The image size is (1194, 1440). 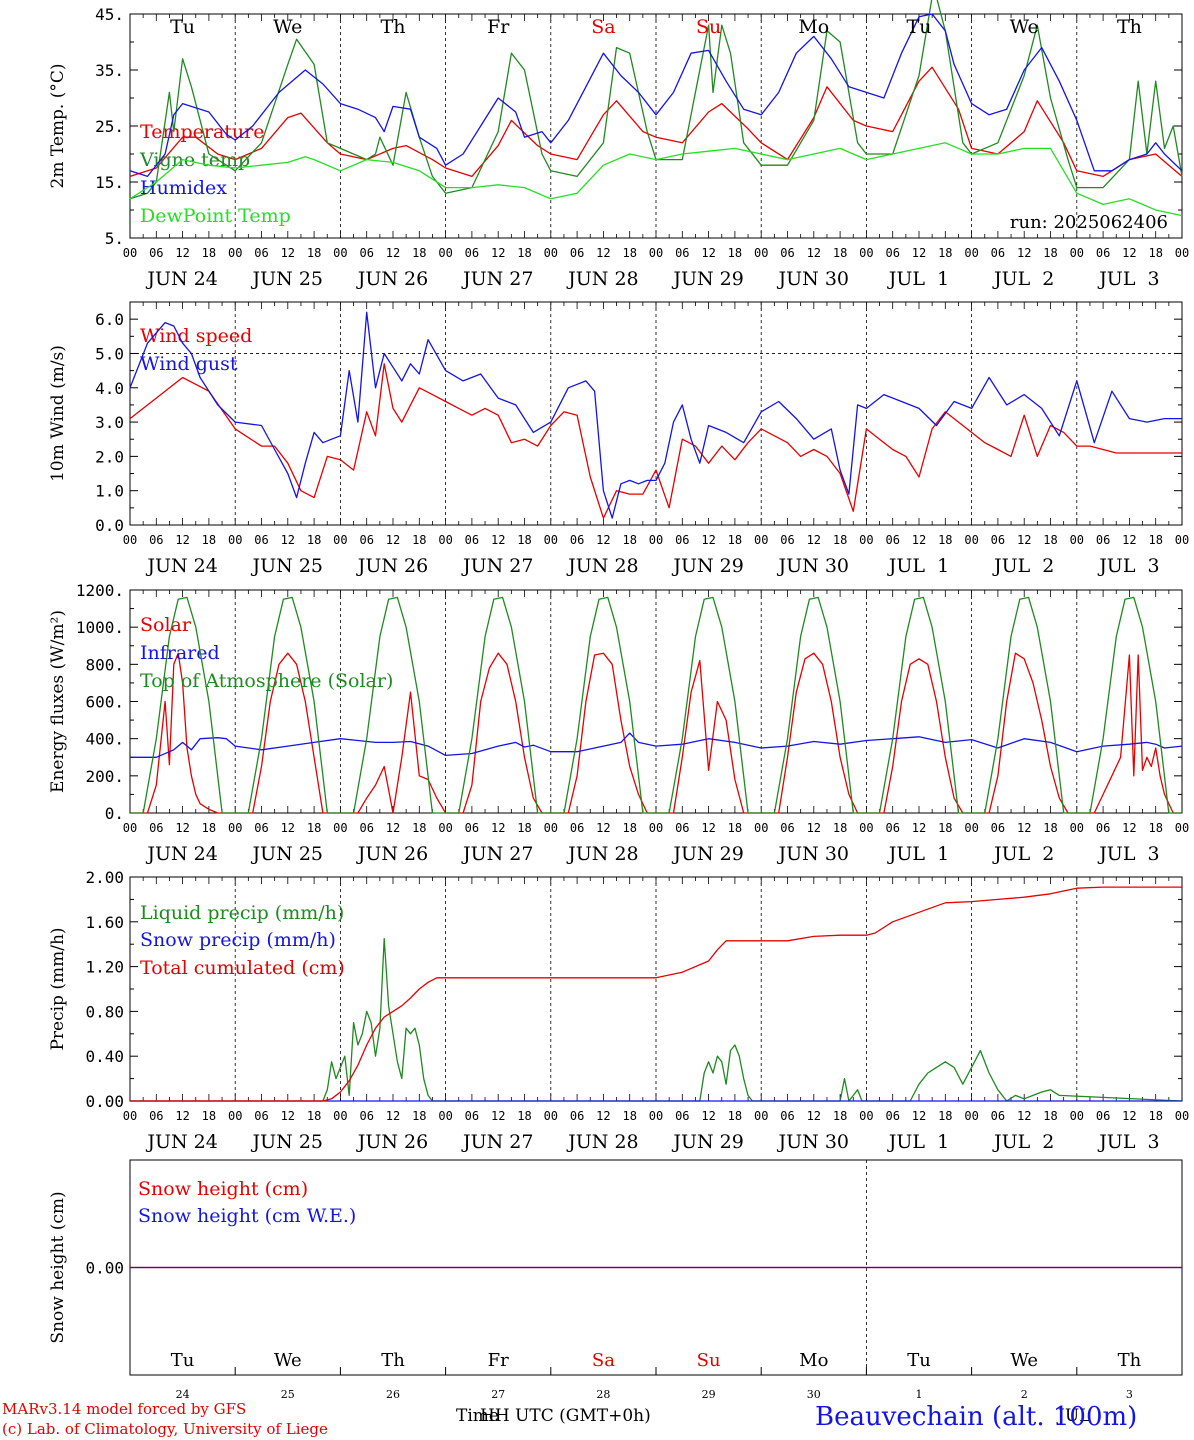 What do you see at coordinates (656, 179) in the screenshot?
I see `series-dewpoint-temp` at bounding box center [656, 179].